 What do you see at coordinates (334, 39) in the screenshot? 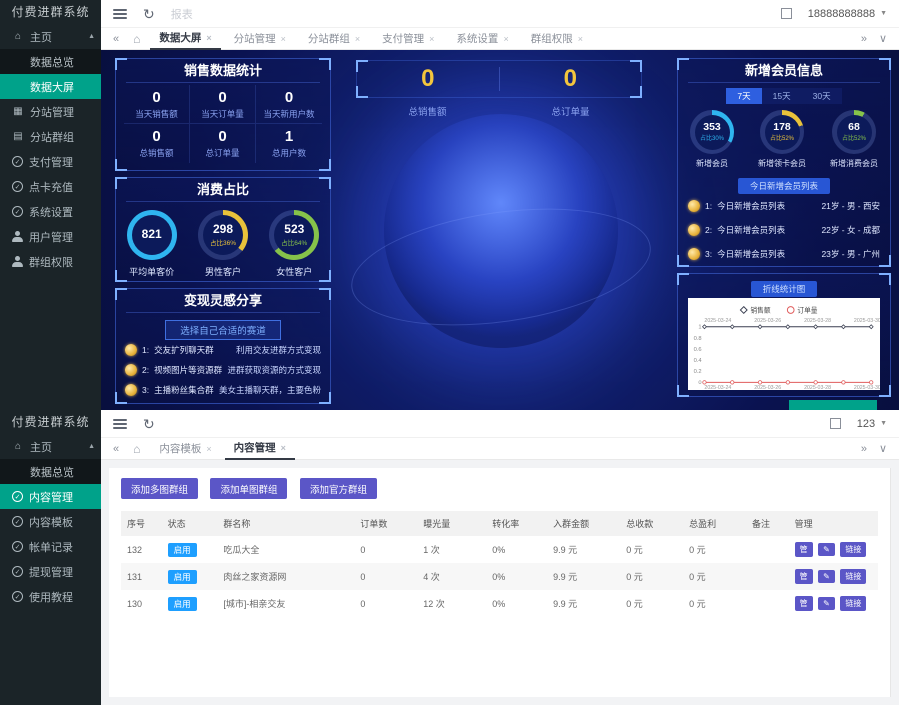
I see `tab-site-groups: 分站群组 ×` at bounding box center [334, 39].